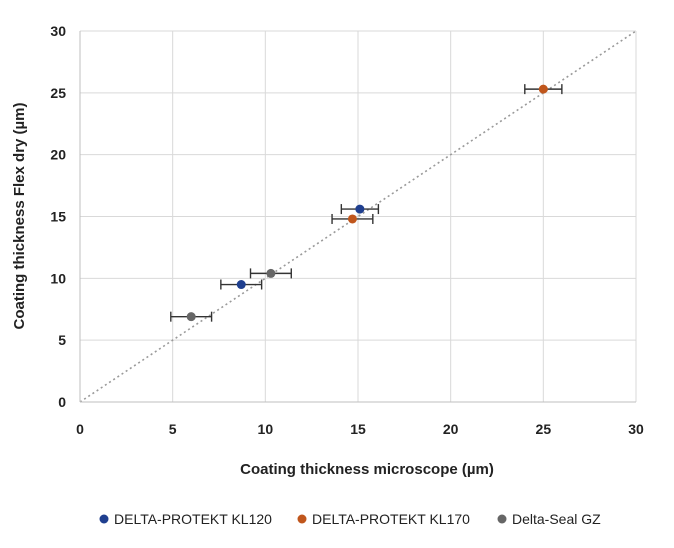 The image size is (674, 548). What do you see at coordinates (544, 429) in the screenshot?
I see `x-tick-label: 25` at bounding box center [544, 429].